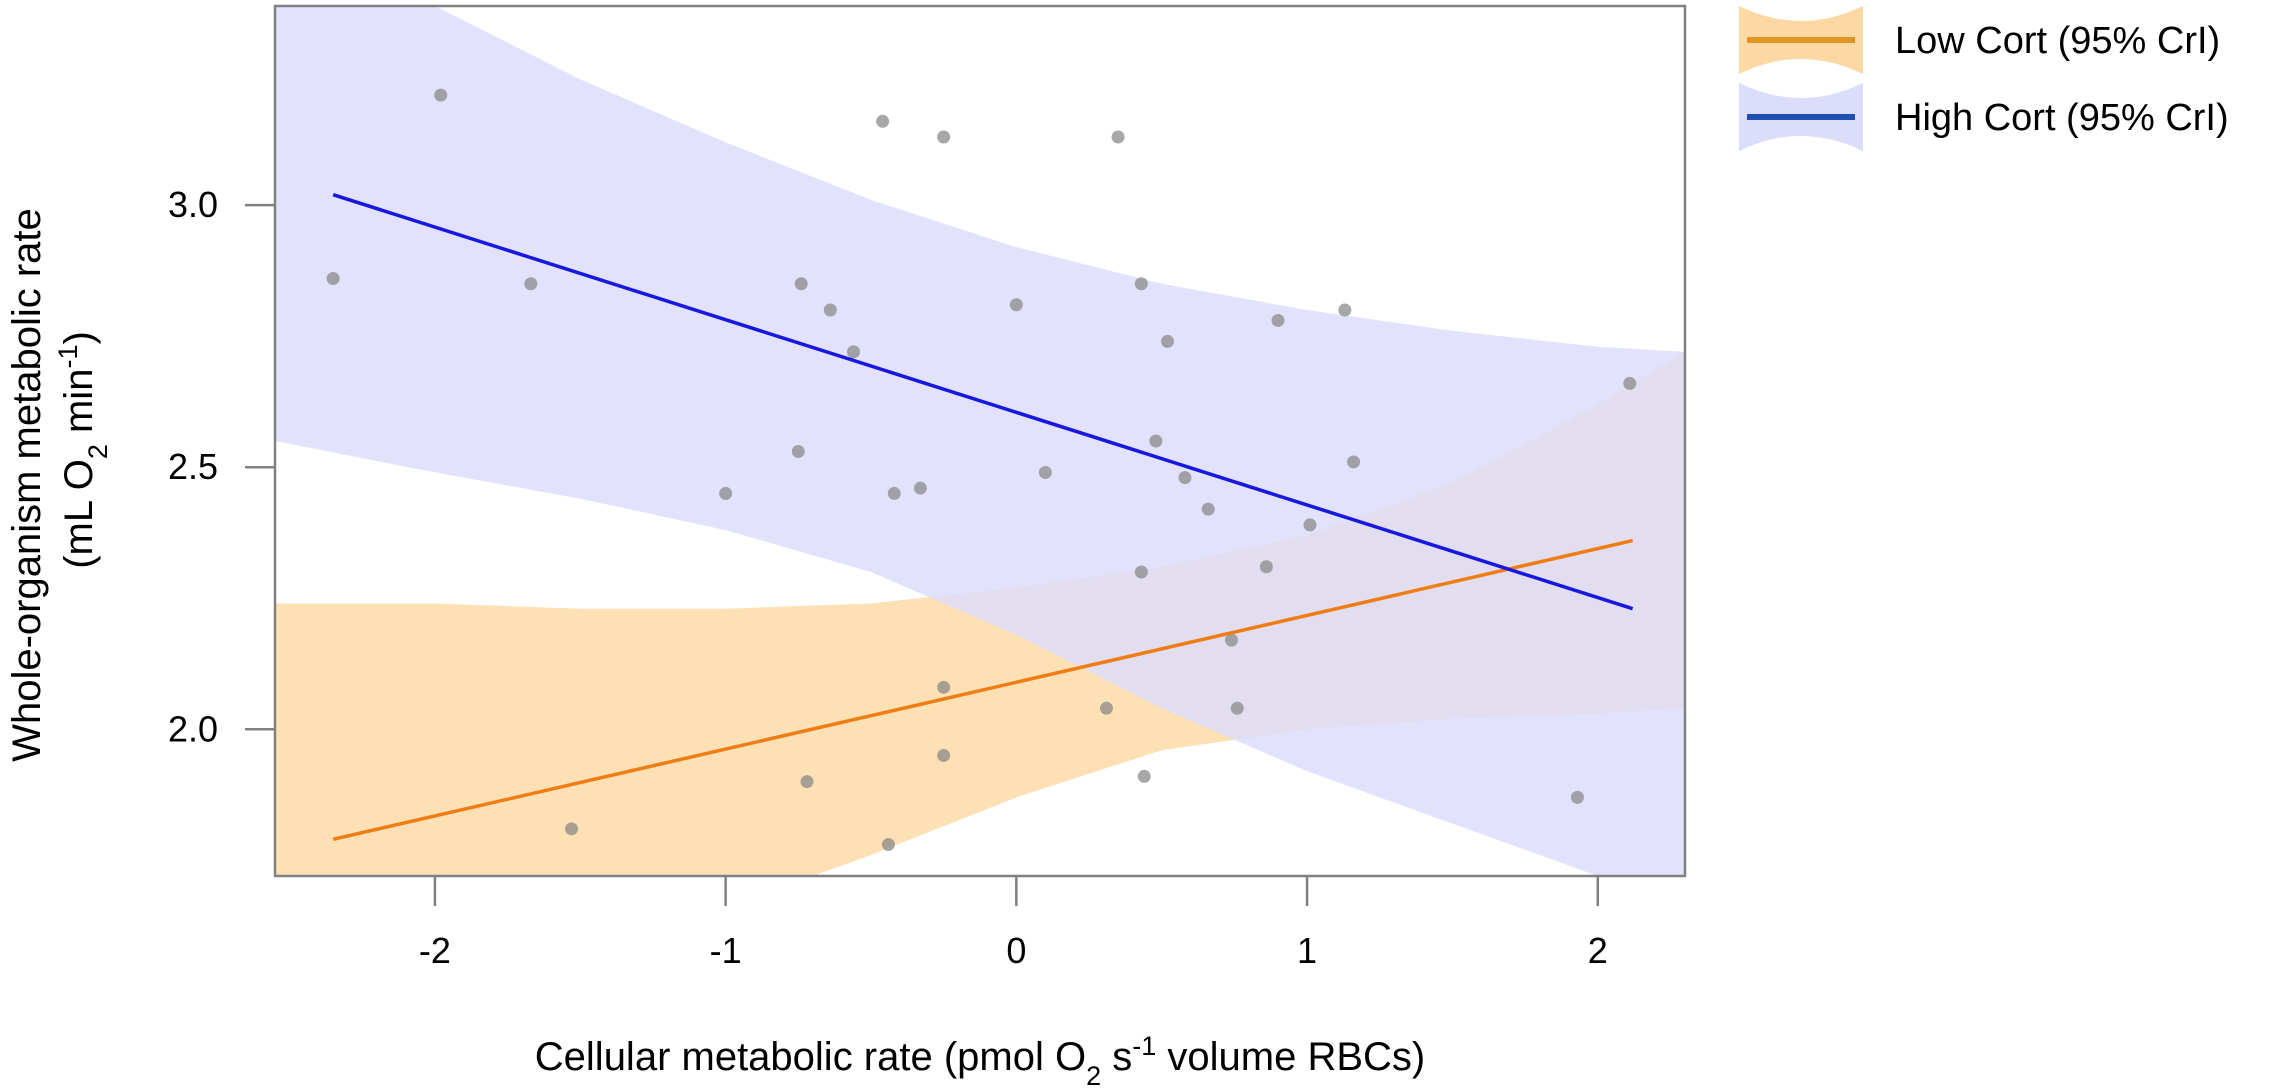 Image resolution: width=2272 pixels, height=1089 pixels. I want to click on y-axis-label-line2: (mL O2 min-1), so click(83, 450).